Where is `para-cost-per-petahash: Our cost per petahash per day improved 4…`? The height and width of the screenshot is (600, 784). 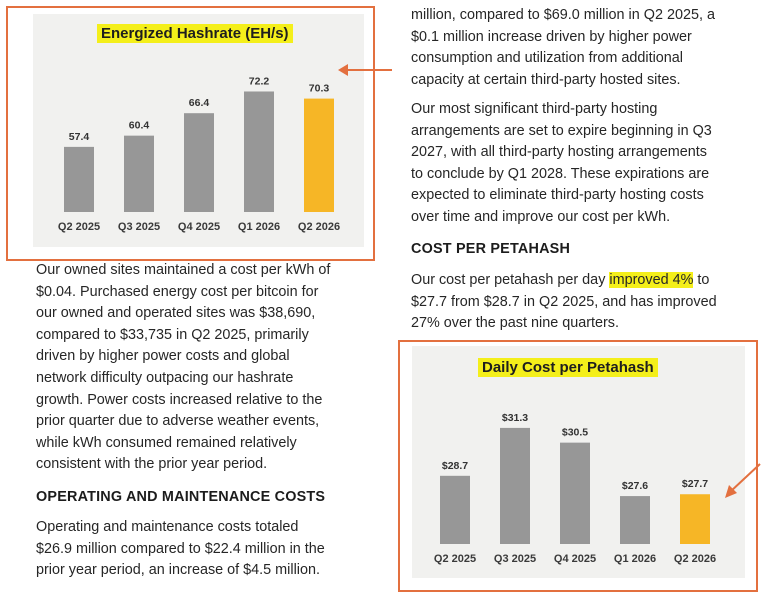 para-cost-per-petahash: Our cost per petahash per day improved 4… is located at coordinates (564, 302).